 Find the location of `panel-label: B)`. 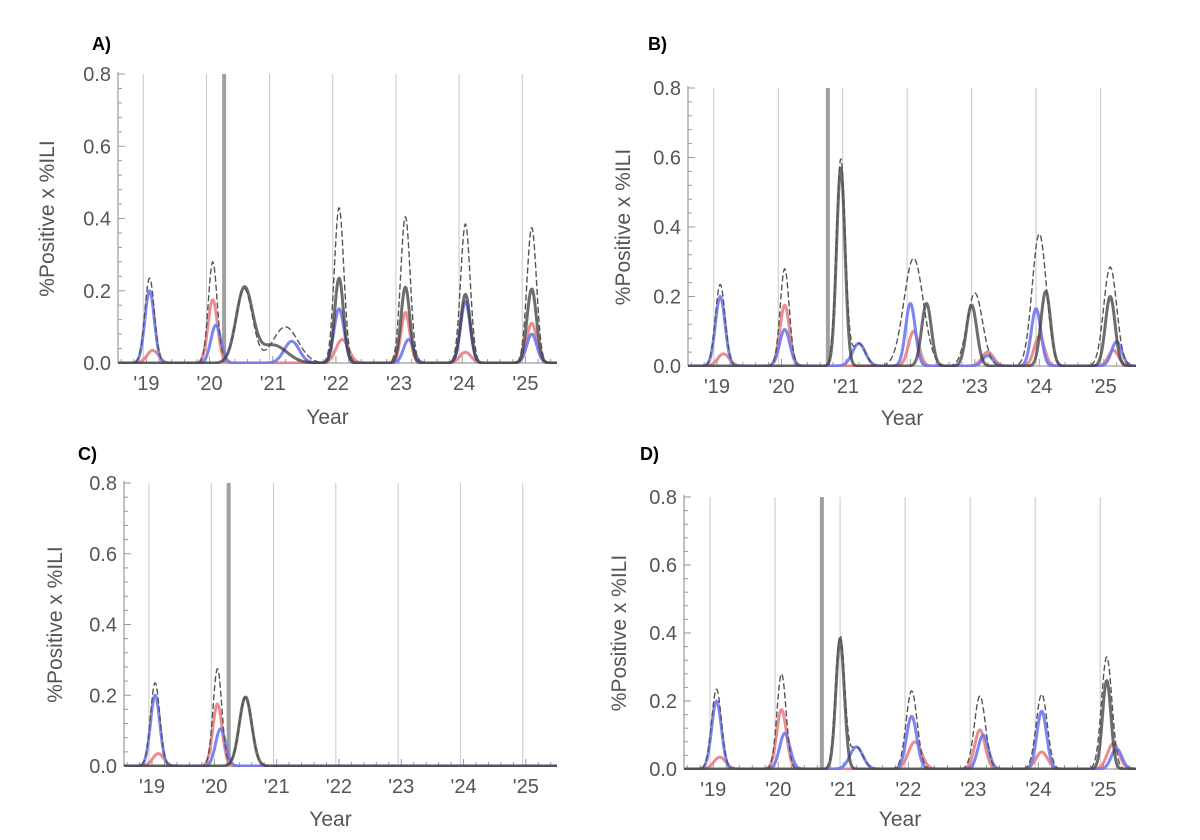

panel-label: B) is located at coordinates (657, 44).